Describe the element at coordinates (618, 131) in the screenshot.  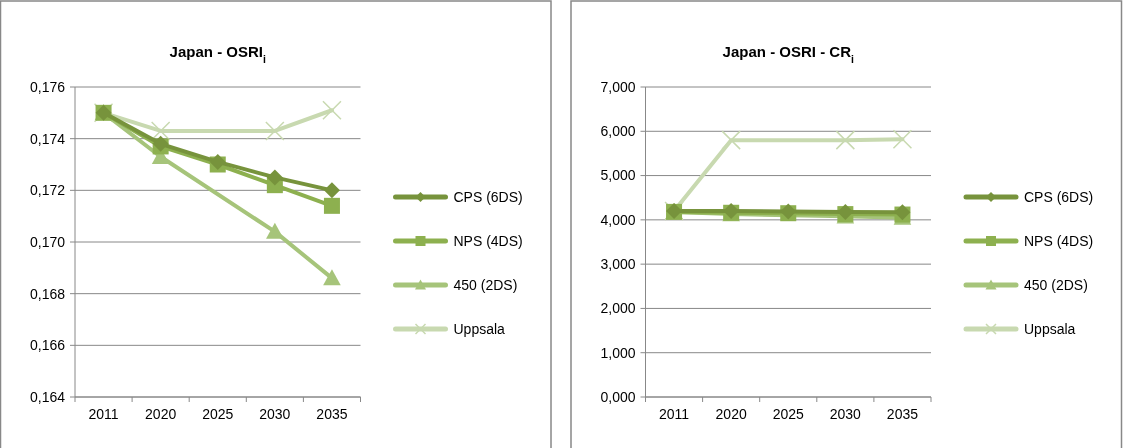
I see `y-tick-label: 6,000` at that location.